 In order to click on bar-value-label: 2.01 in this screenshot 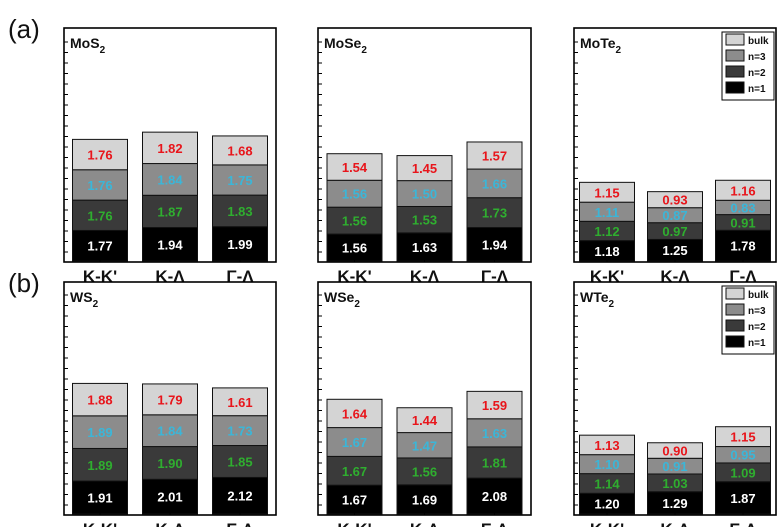, I will do `click(169, 497)`.